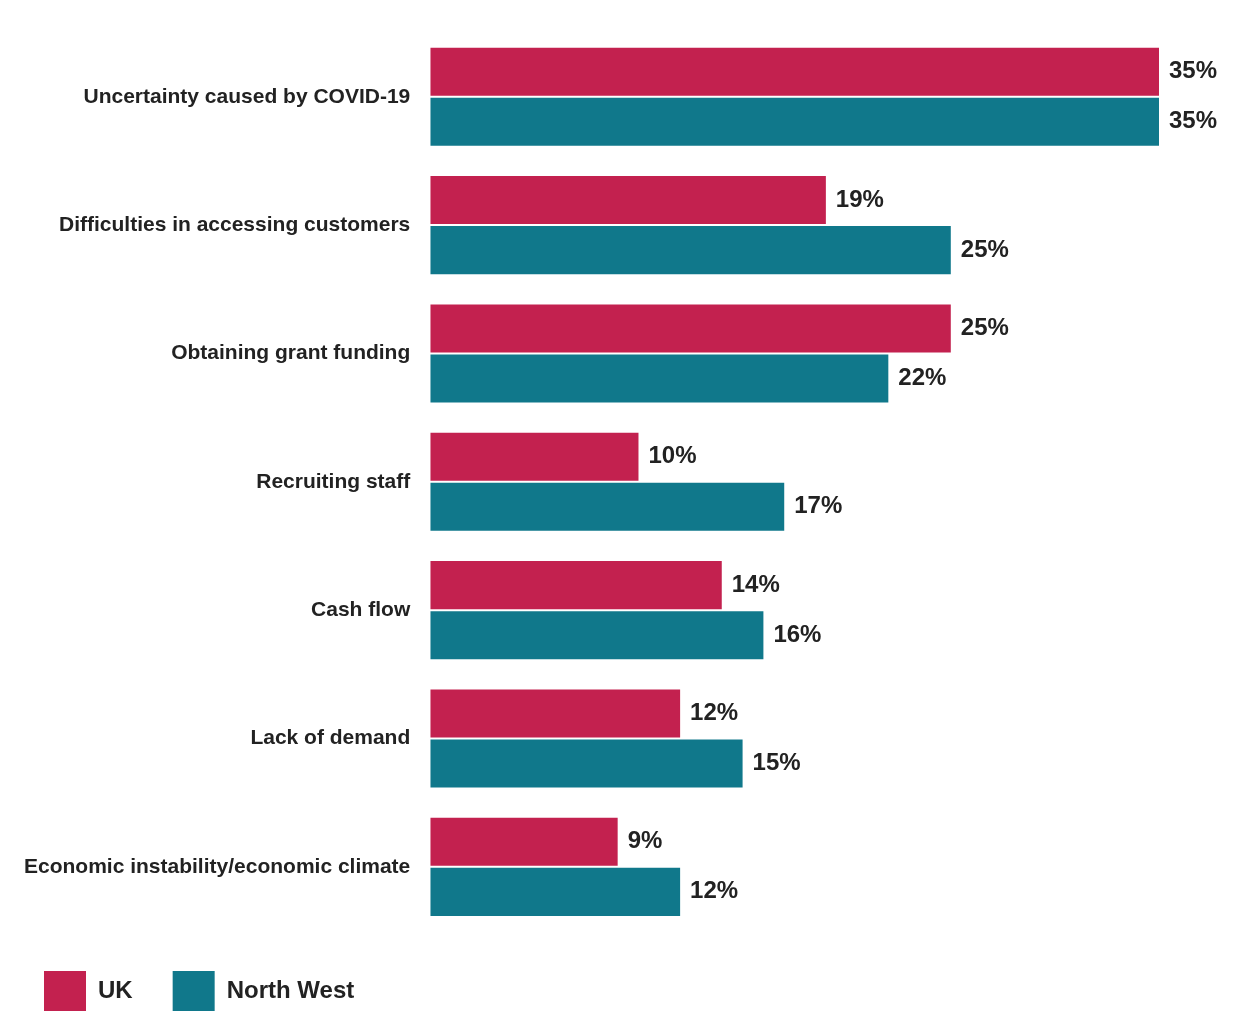 The width and height of the screenshot is (1239, 1021). What do you see at coordinates (291, 352) in the screenshot?
I see `y-tick-label: Obtaining grant funding` at bounding box center [291, 352].